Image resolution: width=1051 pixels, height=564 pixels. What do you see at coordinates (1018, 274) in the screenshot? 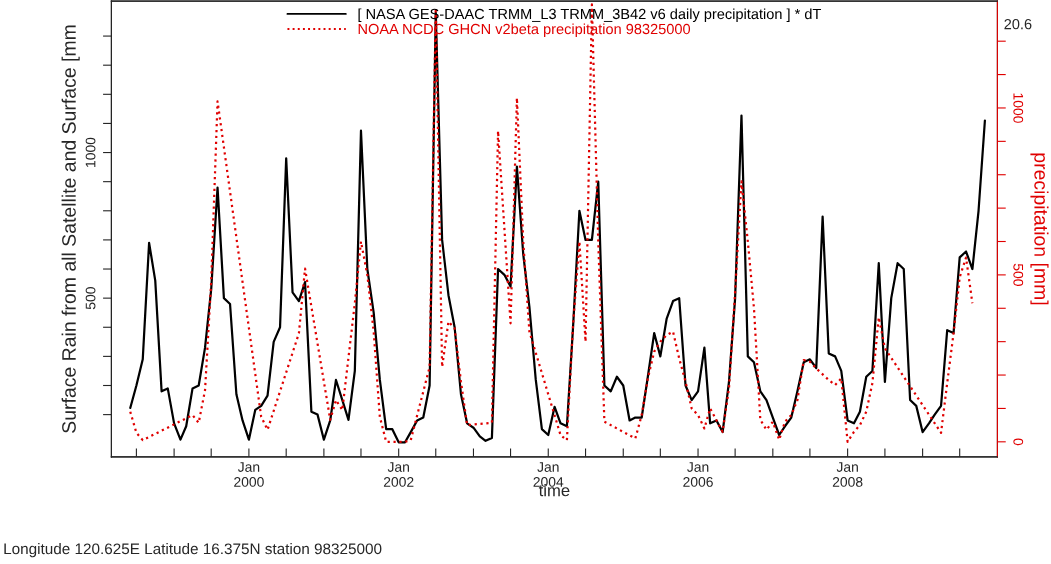
I see `y2-tick-label: 500` at bounding box center [1018, 274].